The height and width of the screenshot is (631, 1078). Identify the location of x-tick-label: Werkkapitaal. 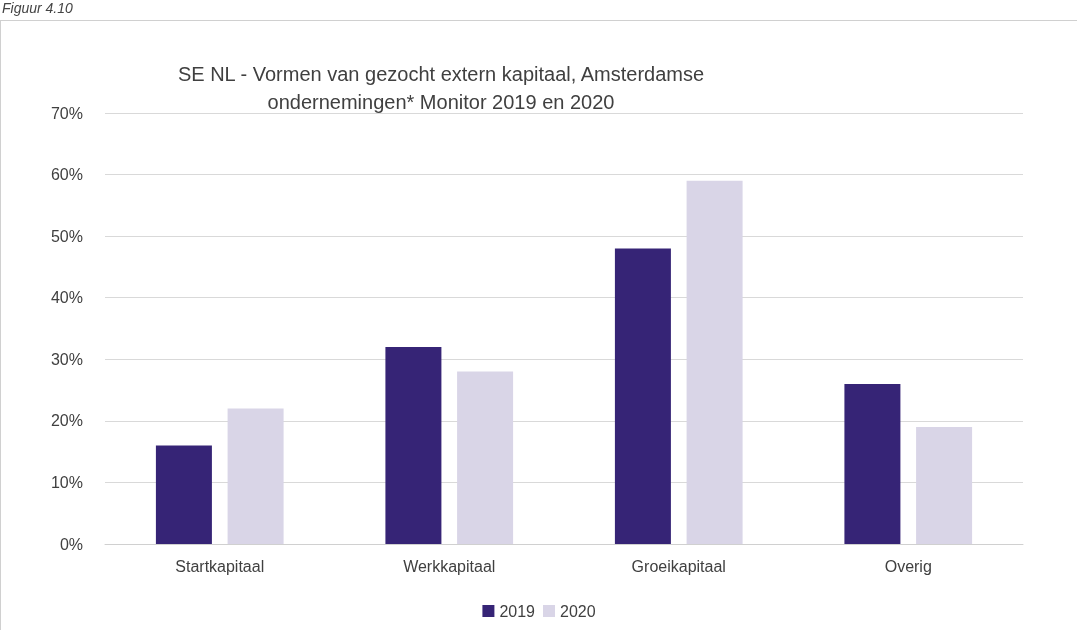
(449, 566).